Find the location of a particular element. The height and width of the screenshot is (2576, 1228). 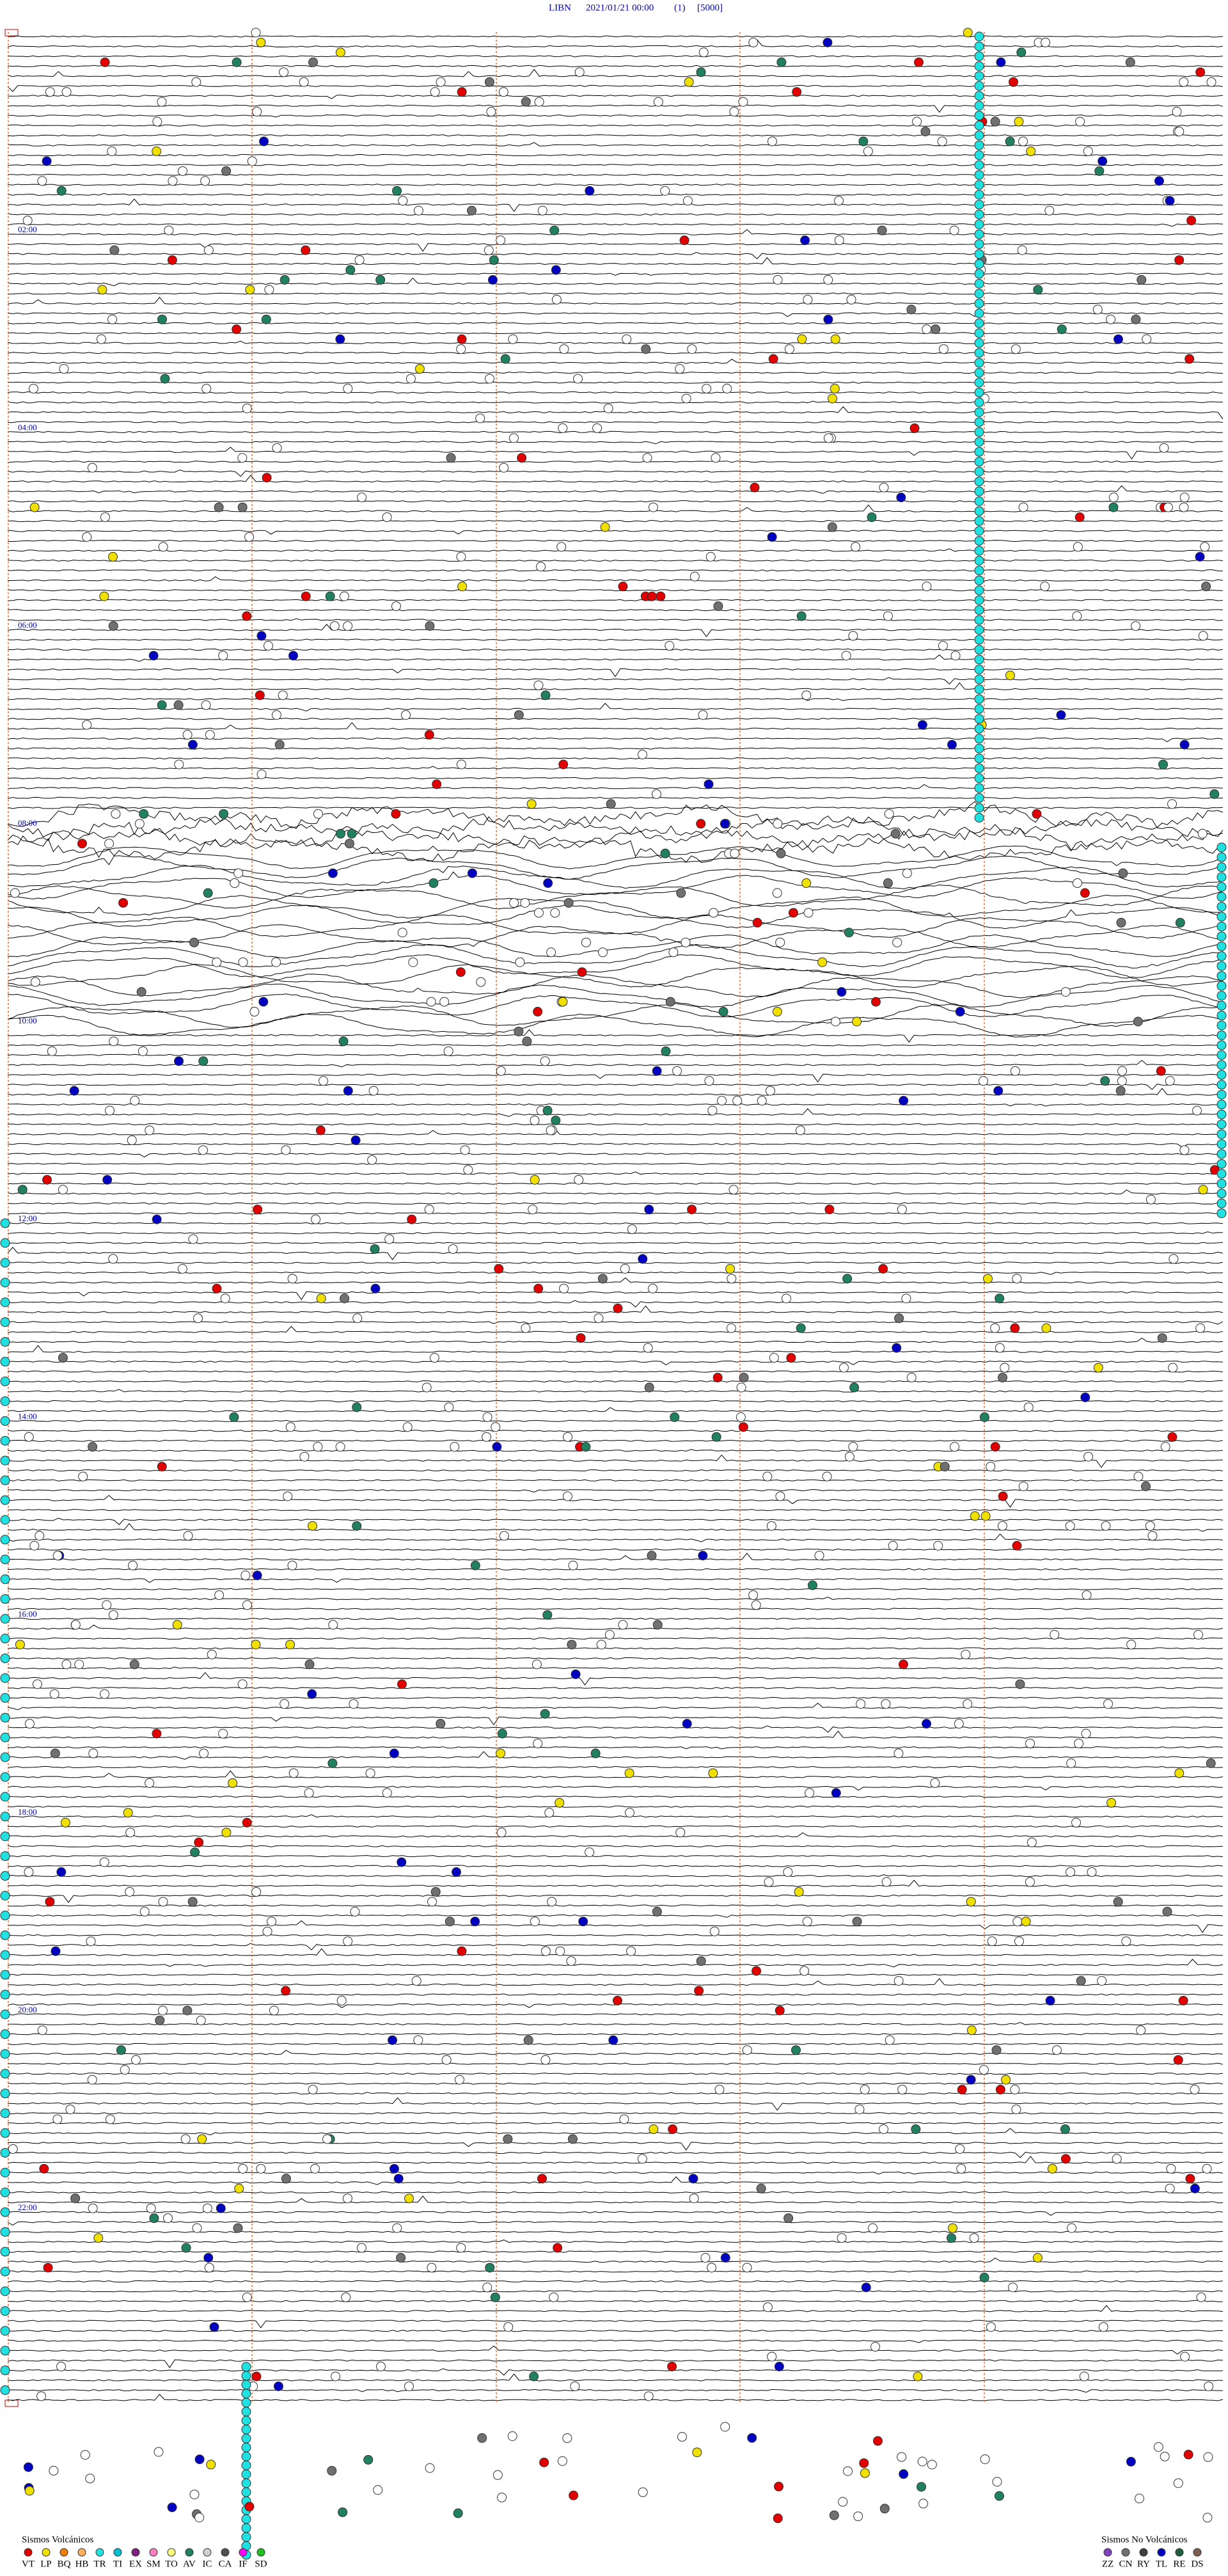

start-marker is located at coordinates (11, 32).